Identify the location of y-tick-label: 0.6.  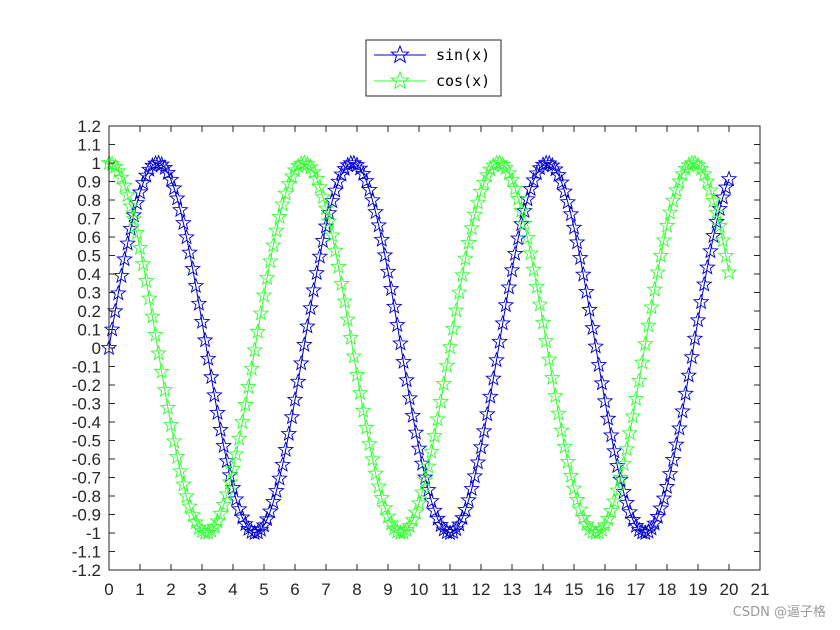
(89, 237).